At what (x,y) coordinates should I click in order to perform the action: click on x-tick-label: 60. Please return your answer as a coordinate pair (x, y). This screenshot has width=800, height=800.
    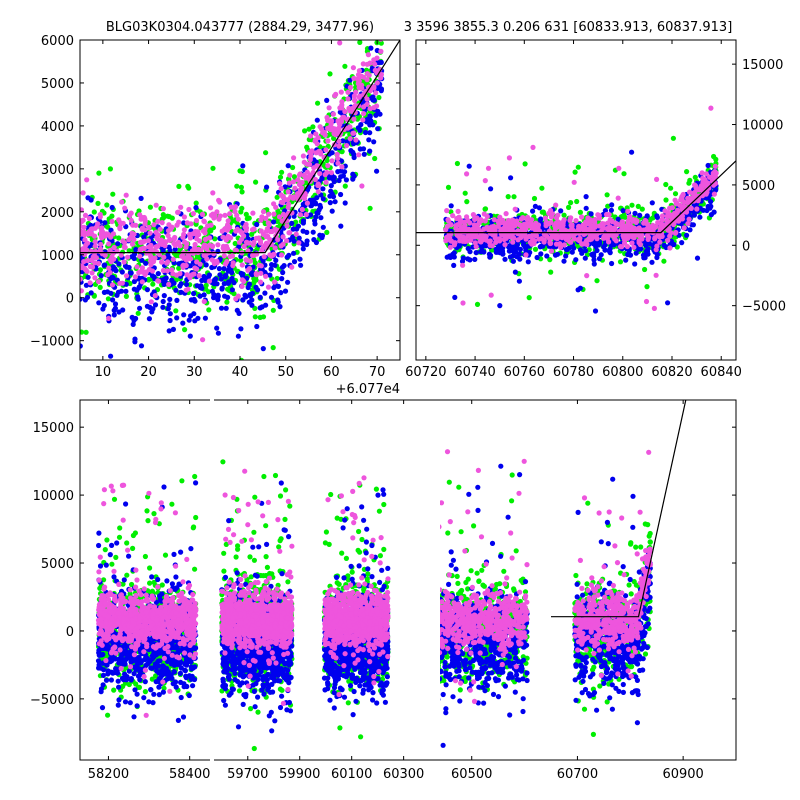
    Looking at the image, I should click on (331, 372).